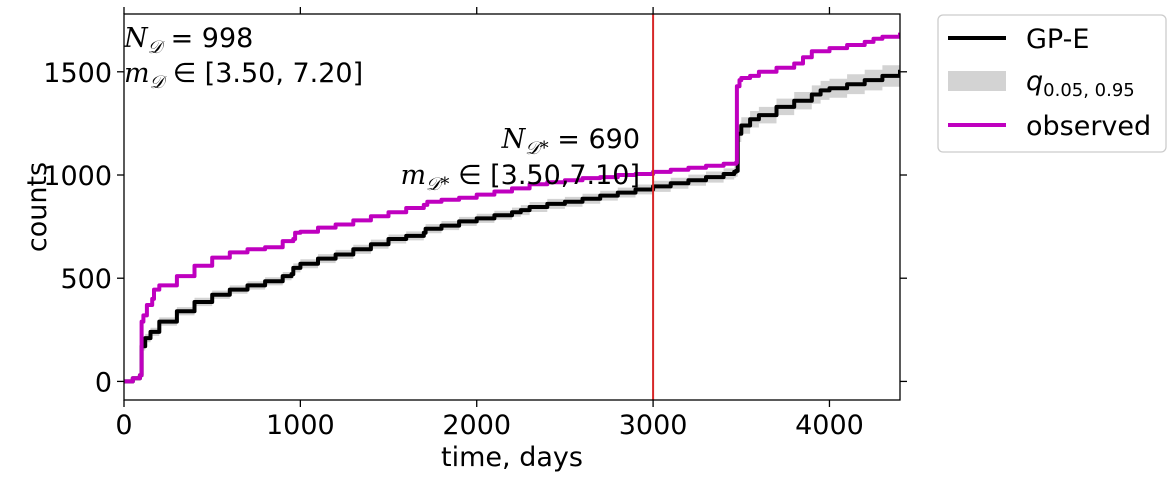 The width and height of the screenshot is (1176, 481). I want to click on x-axis-label: time, days, so click(512, 457).